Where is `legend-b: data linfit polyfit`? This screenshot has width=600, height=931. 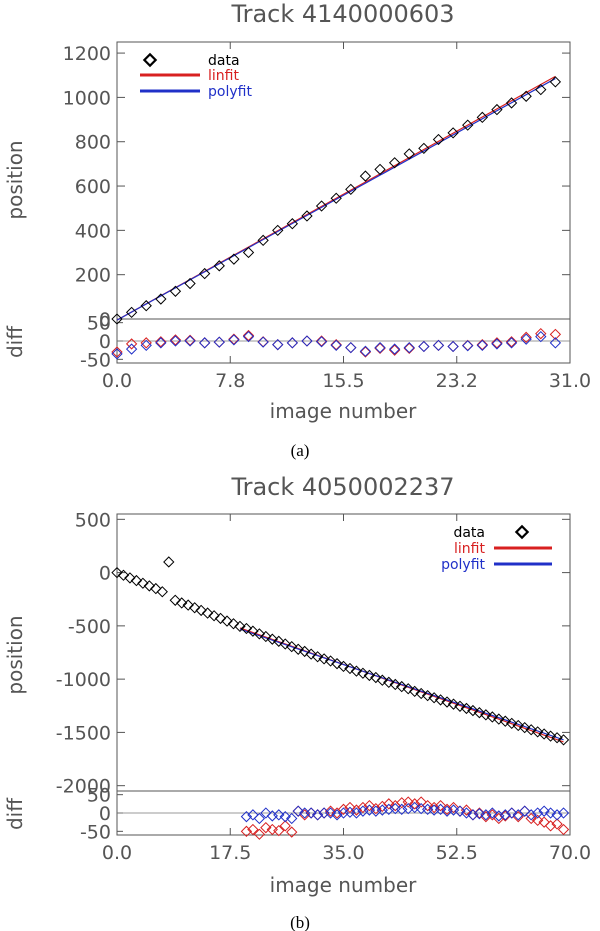 legend-b: data linfit polyfit is located at coordinates (496, 548).